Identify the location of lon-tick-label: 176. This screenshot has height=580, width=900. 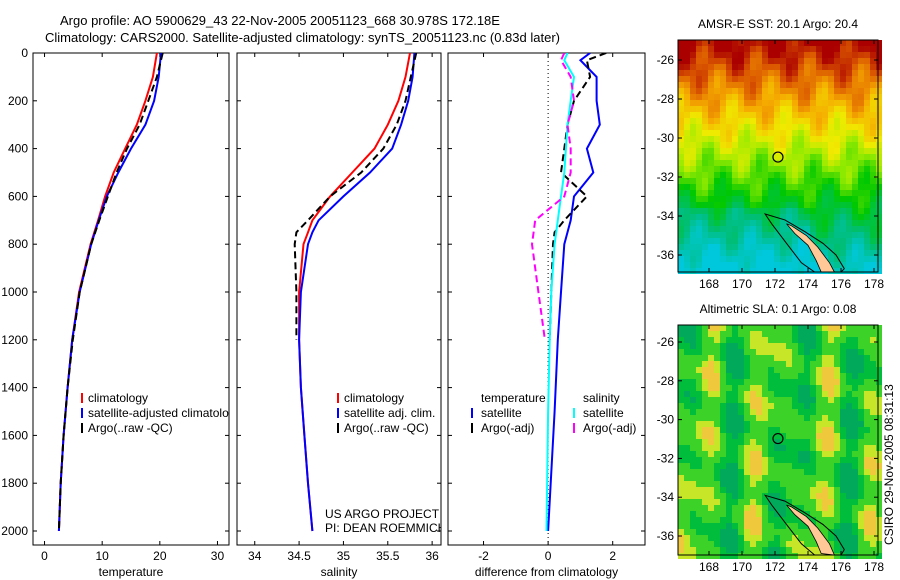
(841, 567).